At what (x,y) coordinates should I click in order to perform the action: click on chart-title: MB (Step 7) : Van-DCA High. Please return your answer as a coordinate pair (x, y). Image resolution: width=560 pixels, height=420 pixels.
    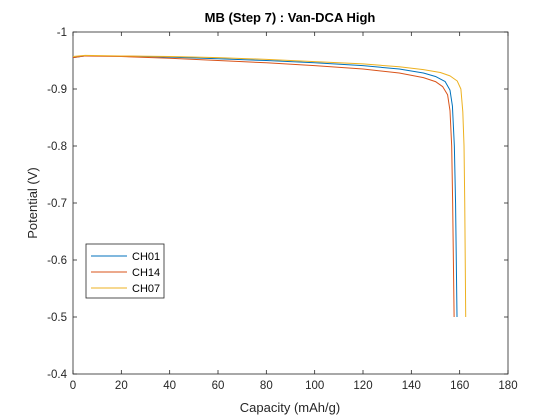
    Looking at the image, I should click on (290, 17).